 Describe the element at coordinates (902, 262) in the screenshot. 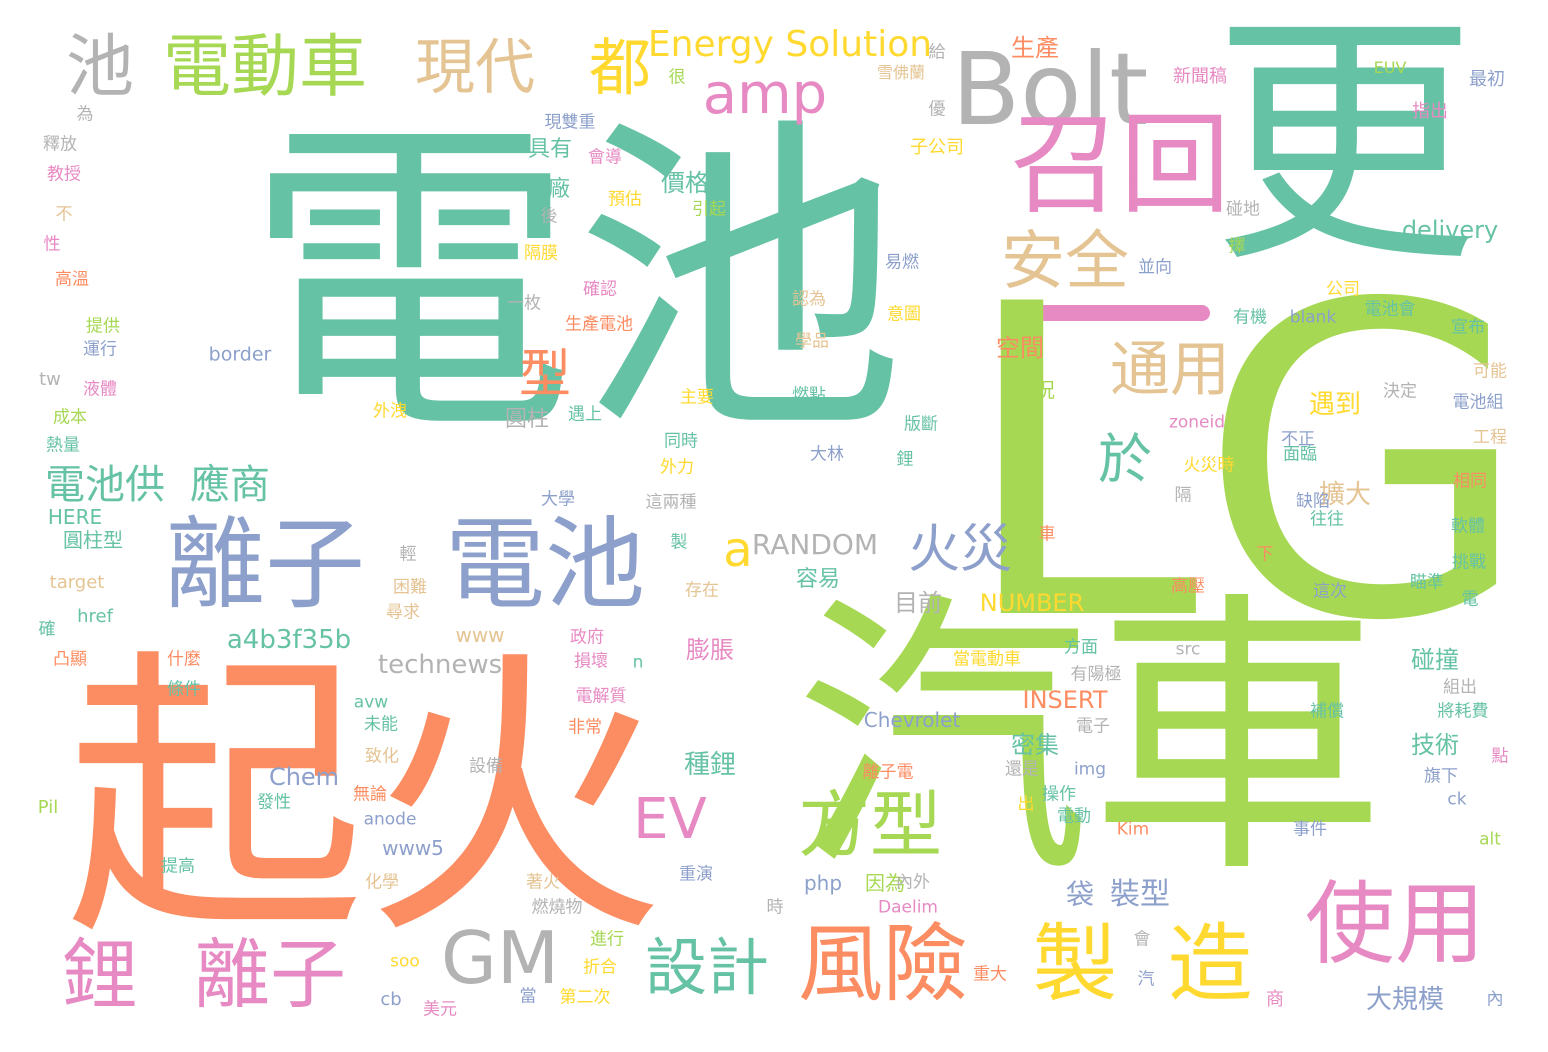

I see `cloud-word: 易燃` at that location.